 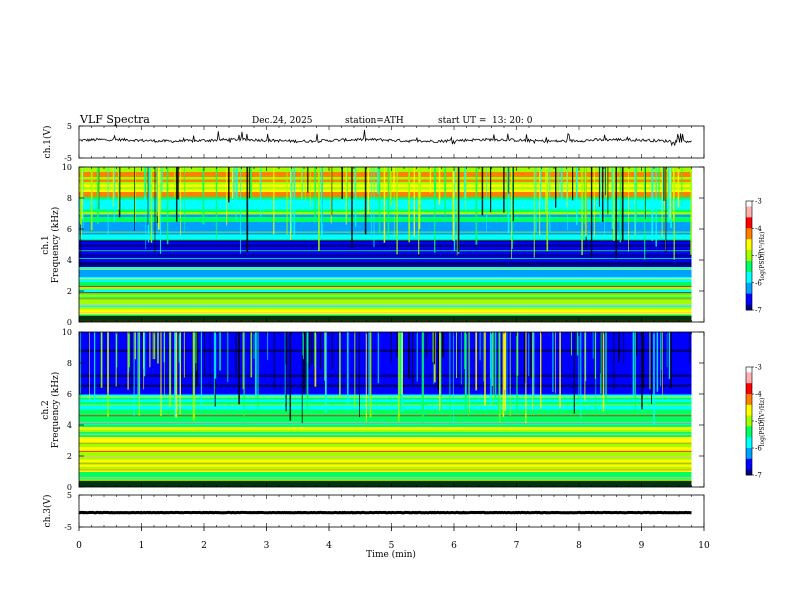 I want to click on ch2-spectrogram-ytick-label: 8, so click(x=69, y=363).